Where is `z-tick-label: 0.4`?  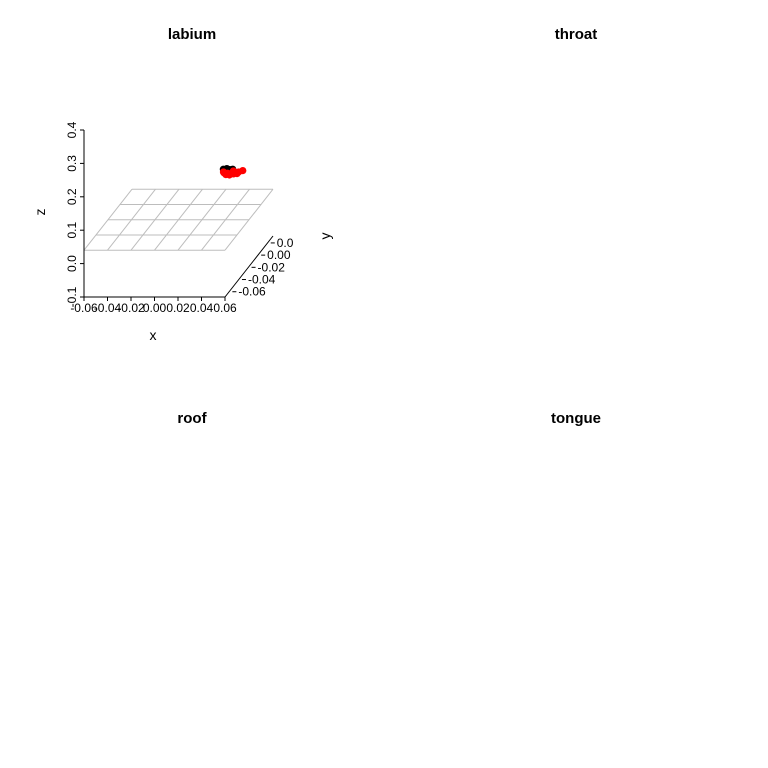
z-tick-label: 0.4 is located at coordinates (72, 129).